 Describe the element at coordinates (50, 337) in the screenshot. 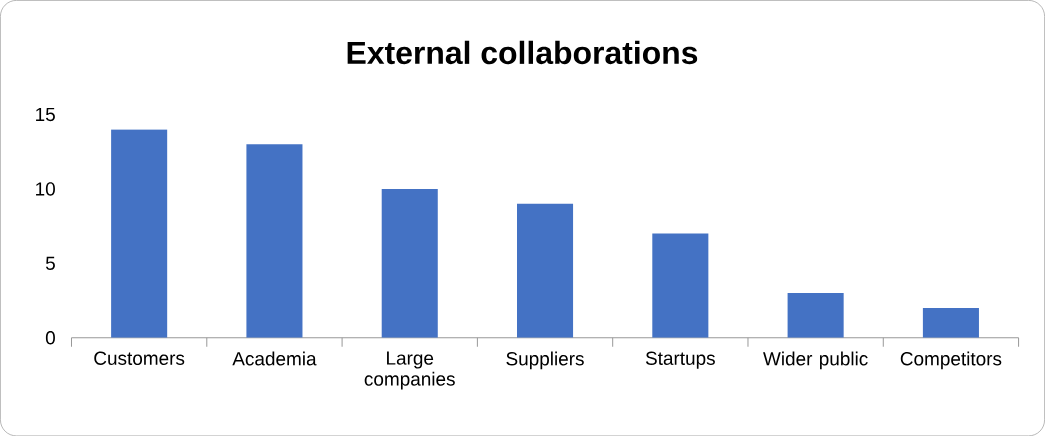

I see `y-tick-label: 0` at that location.